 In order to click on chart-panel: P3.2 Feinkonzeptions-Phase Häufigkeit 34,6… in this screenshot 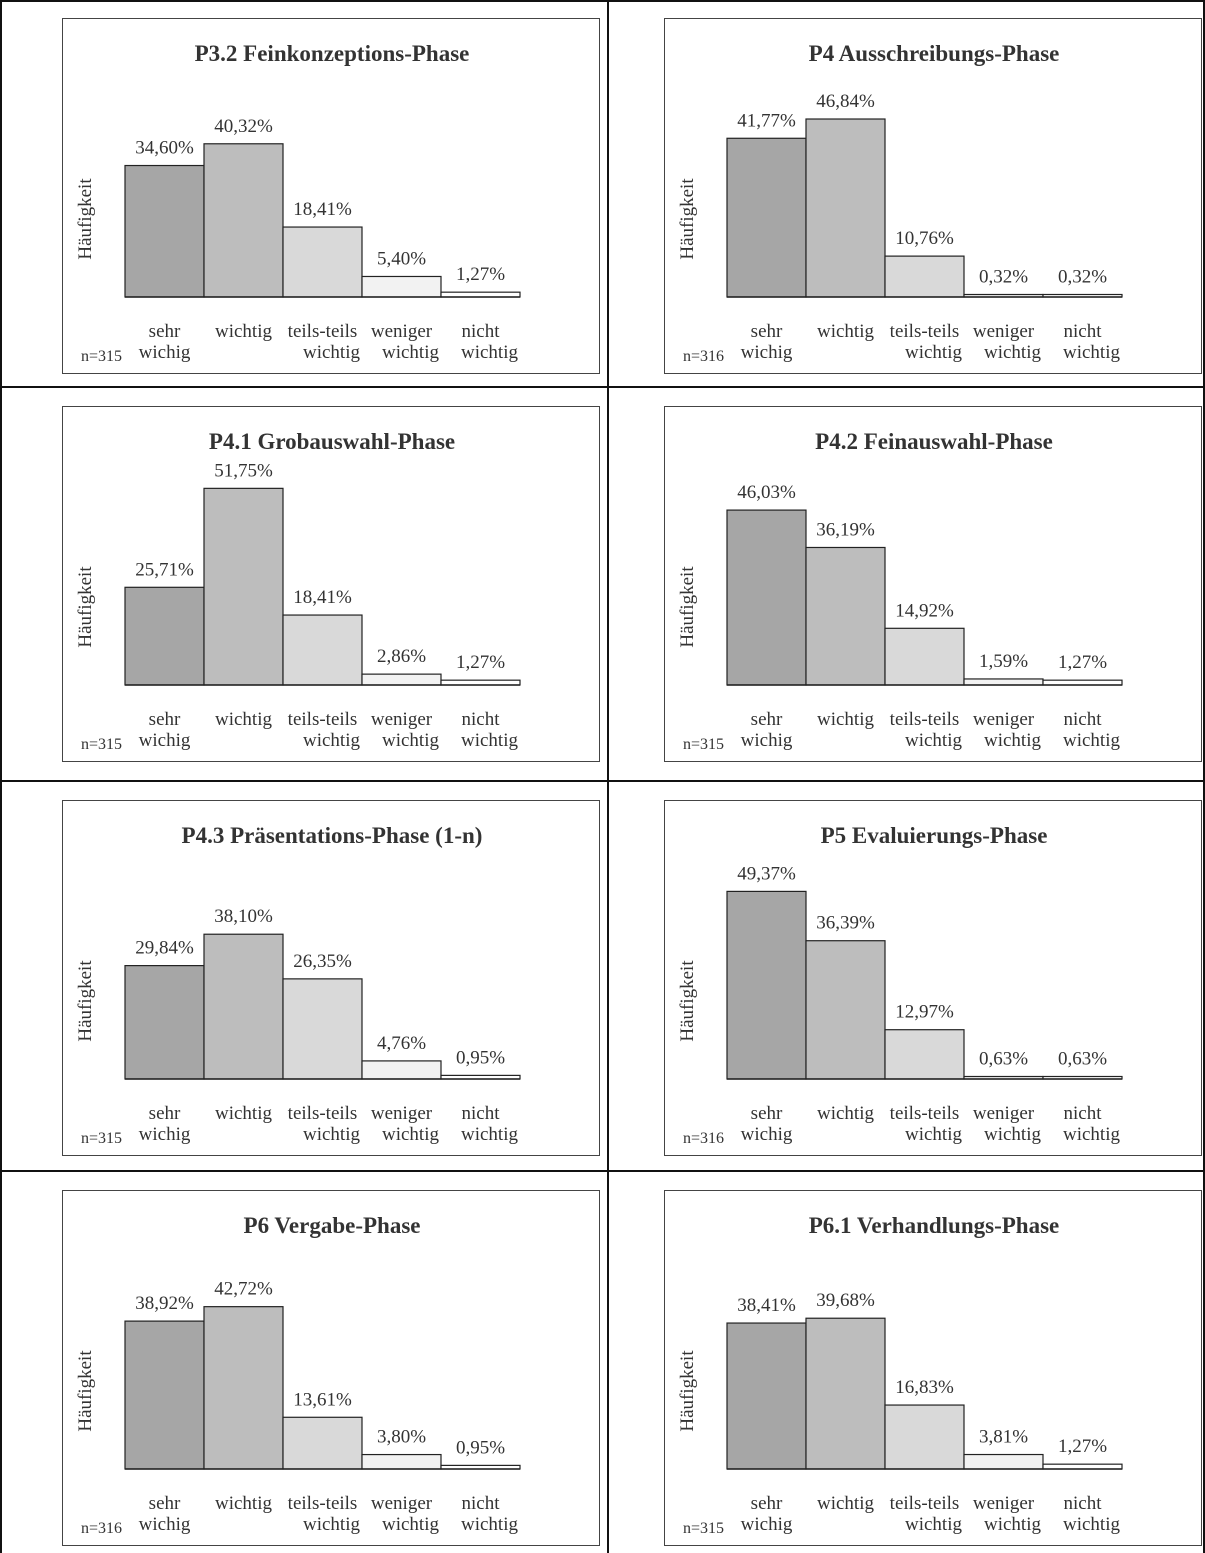, I will do `click(331, 196)`.